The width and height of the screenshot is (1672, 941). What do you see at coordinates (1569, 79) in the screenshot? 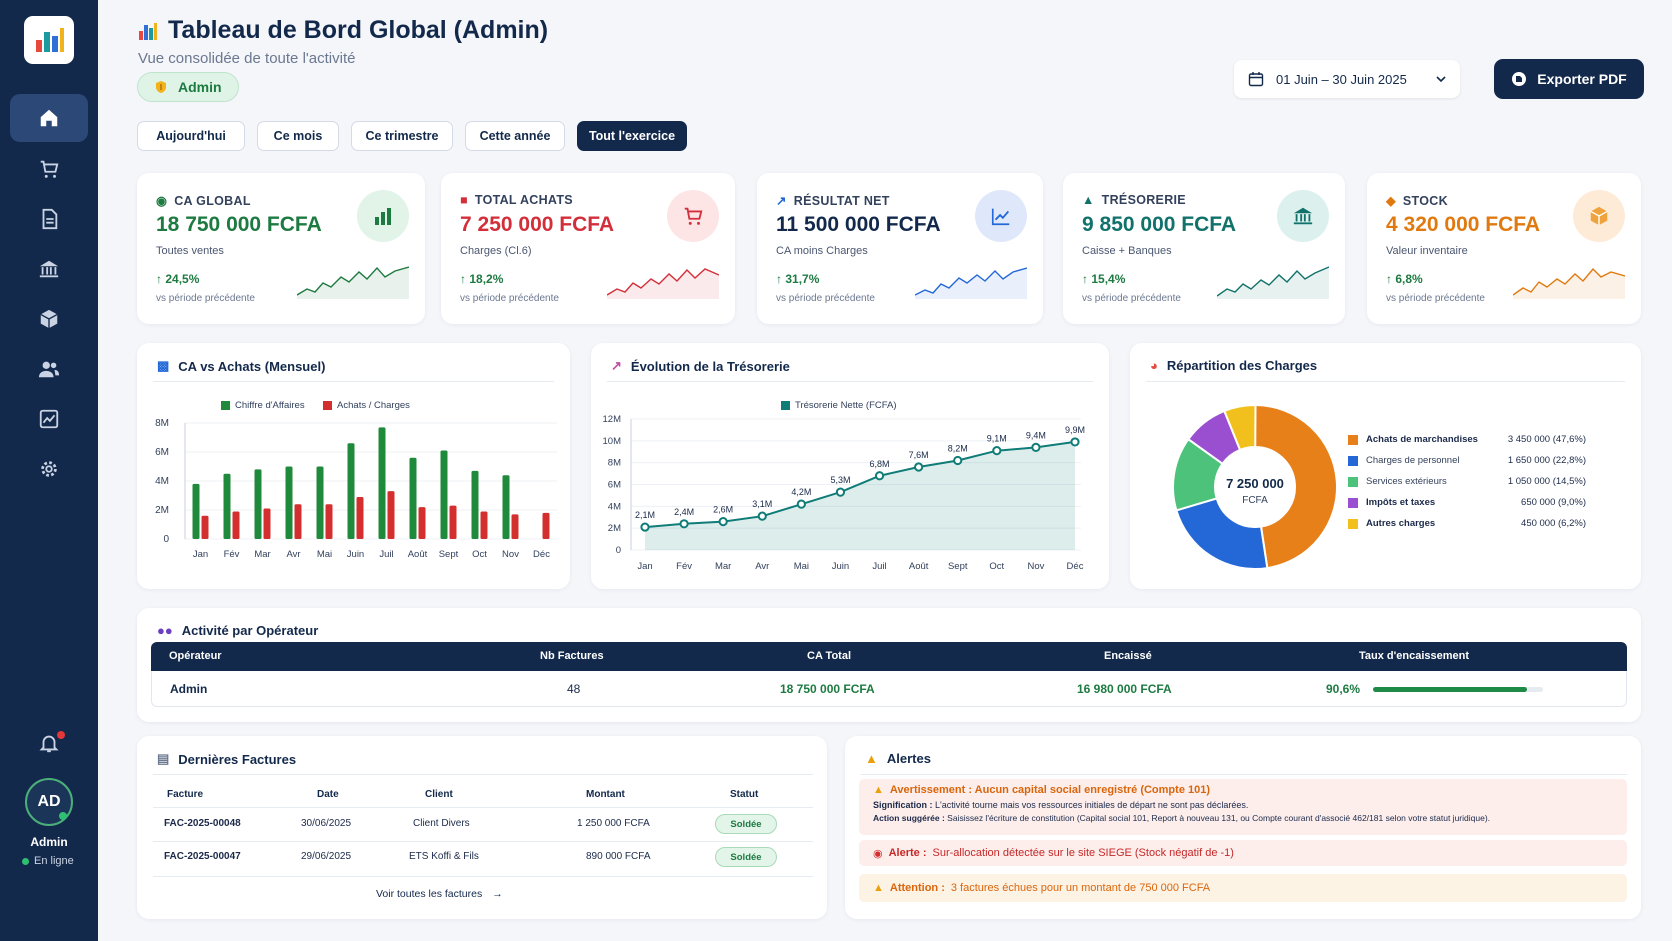
I see `export-pdf-button: Exporter PDF` at bounding box center [1569, 79].